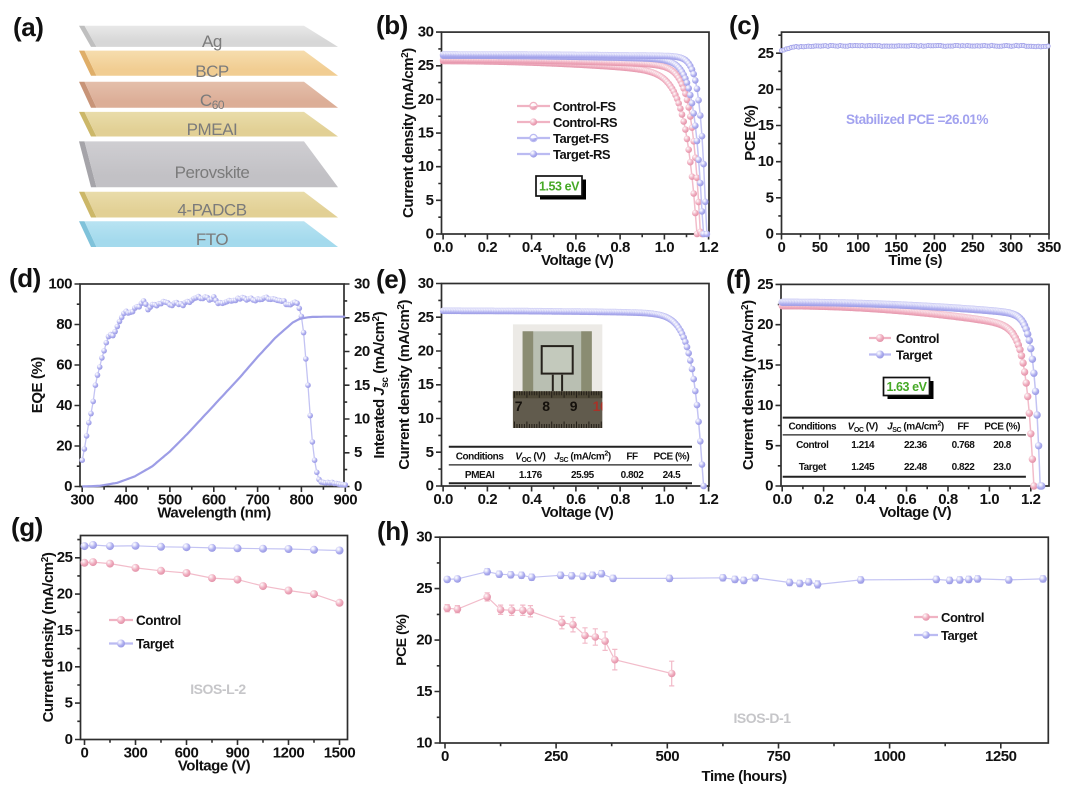 The width and height of the screenshot is (1080, 799). What do you see at coordinates (64, 324) in the screenshot?
I see `svg-text: 80` at bounding box center [64, 324].